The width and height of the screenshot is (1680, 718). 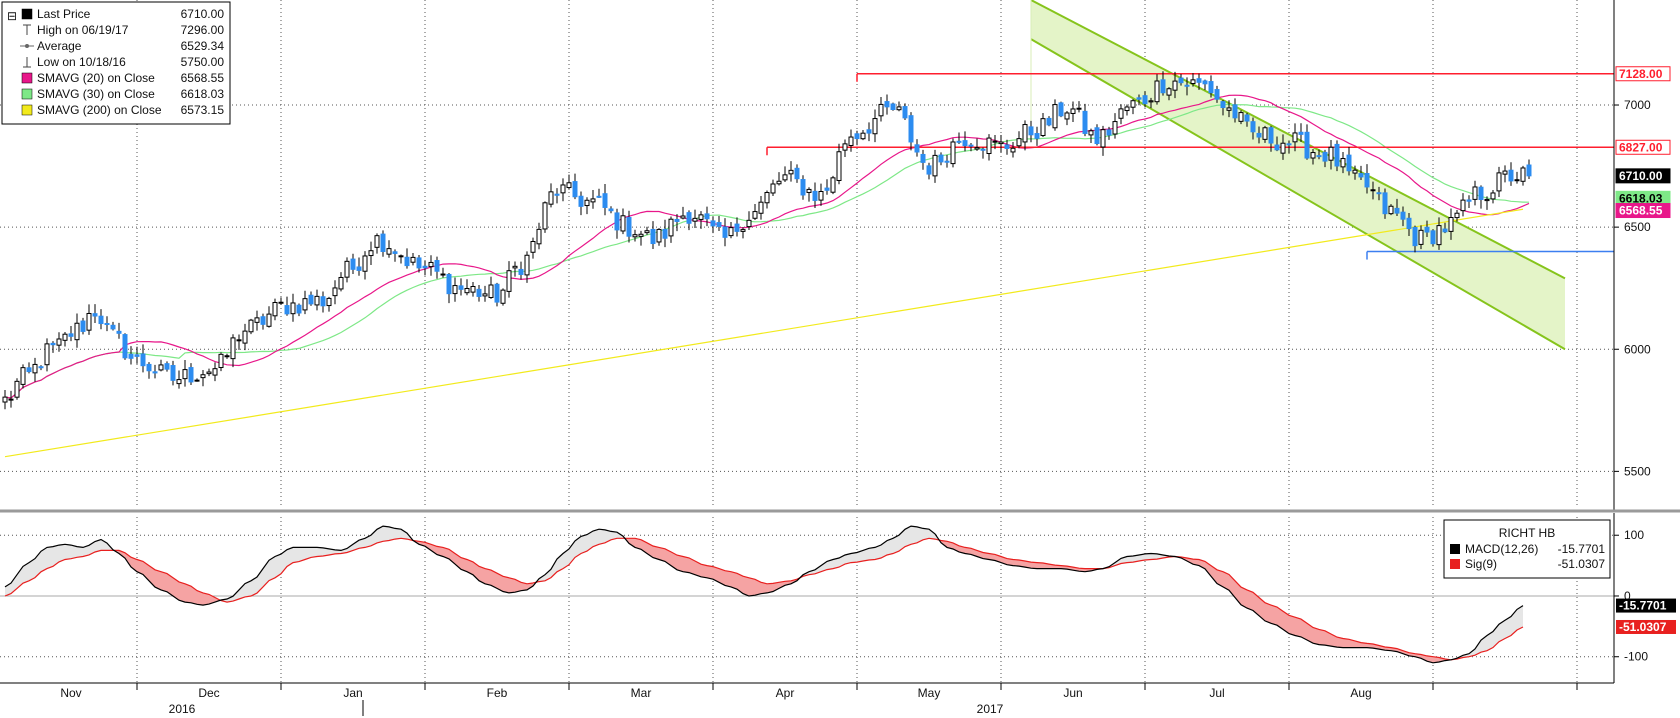 What do you see at coordinates (1643, 176) in the screenshot?
I see `price-tag: 6710.00` at bounding box center [1643, 176].